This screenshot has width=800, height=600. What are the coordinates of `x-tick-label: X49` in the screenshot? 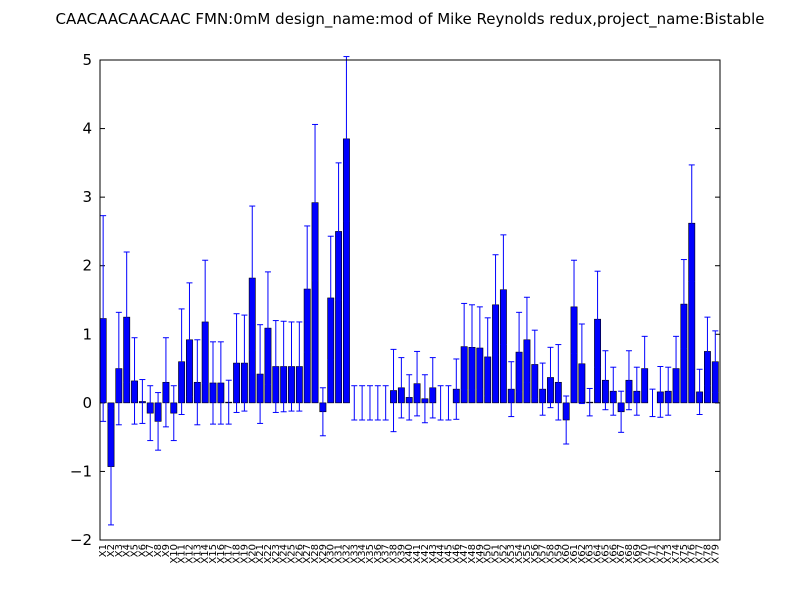 It's located at (480, 554).